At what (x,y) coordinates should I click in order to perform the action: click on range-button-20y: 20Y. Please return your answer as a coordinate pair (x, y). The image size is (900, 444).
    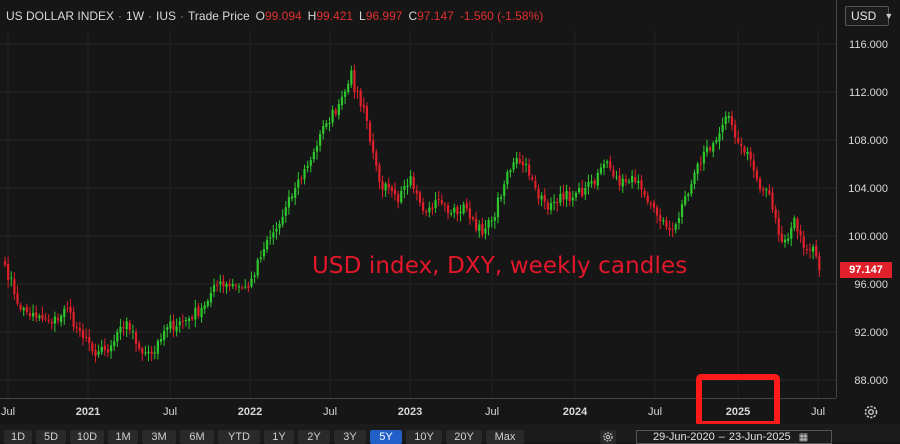
    Looking at the image, I should click on (464, 437).